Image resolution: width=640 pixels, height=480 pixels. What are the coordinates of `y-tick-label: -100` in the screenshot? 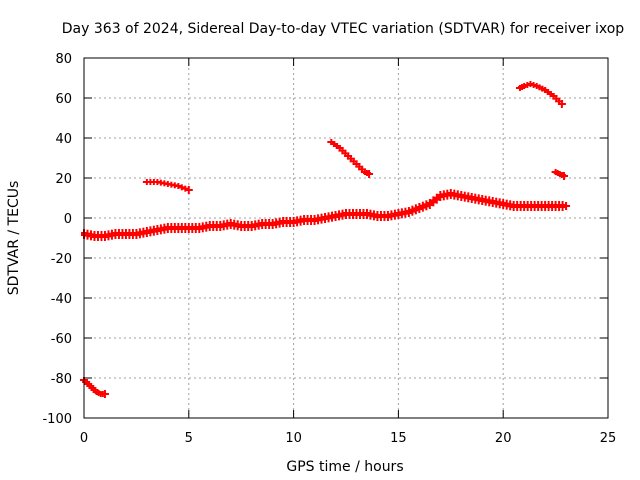 It's located at (57, 419).